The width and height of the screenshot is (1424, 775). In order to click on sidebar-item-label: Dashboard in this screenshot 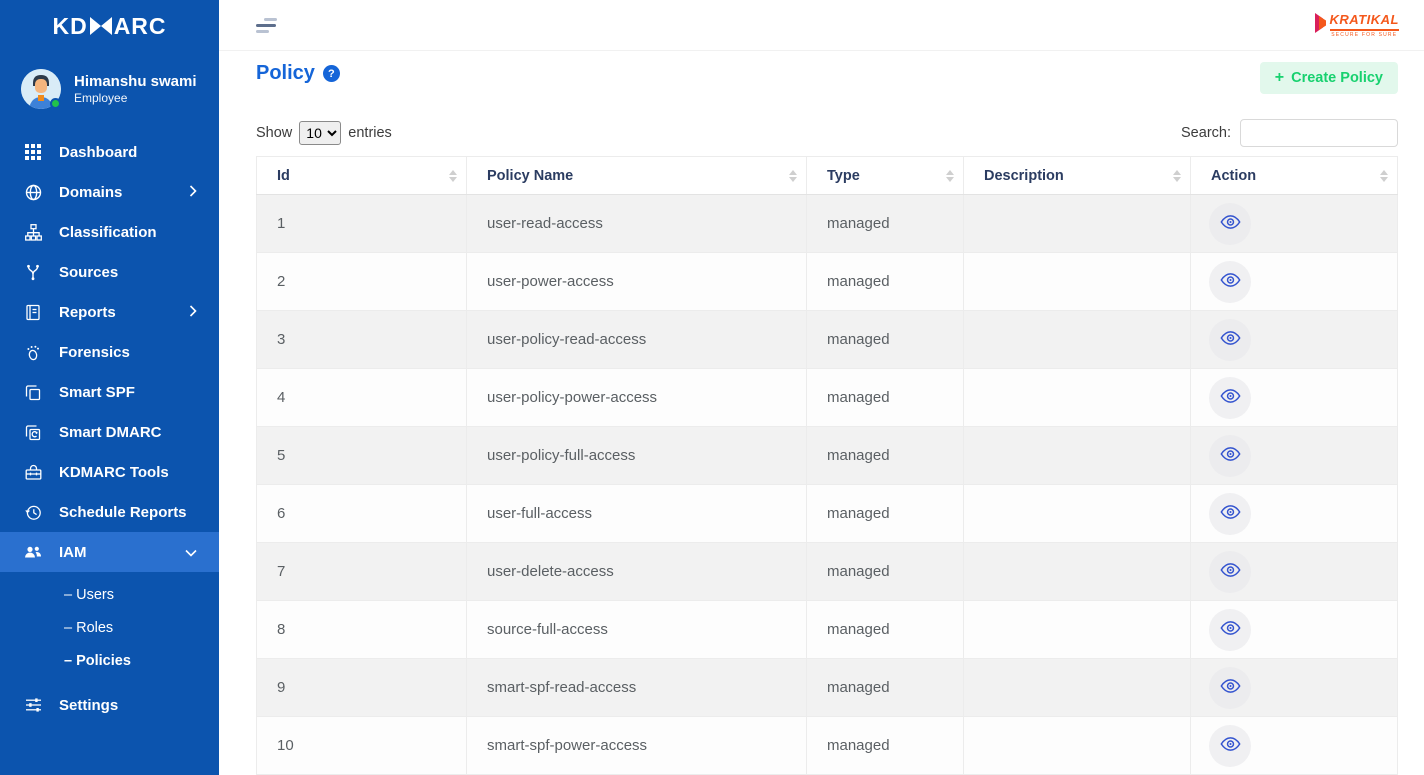, I will do `click(98, 152)`.